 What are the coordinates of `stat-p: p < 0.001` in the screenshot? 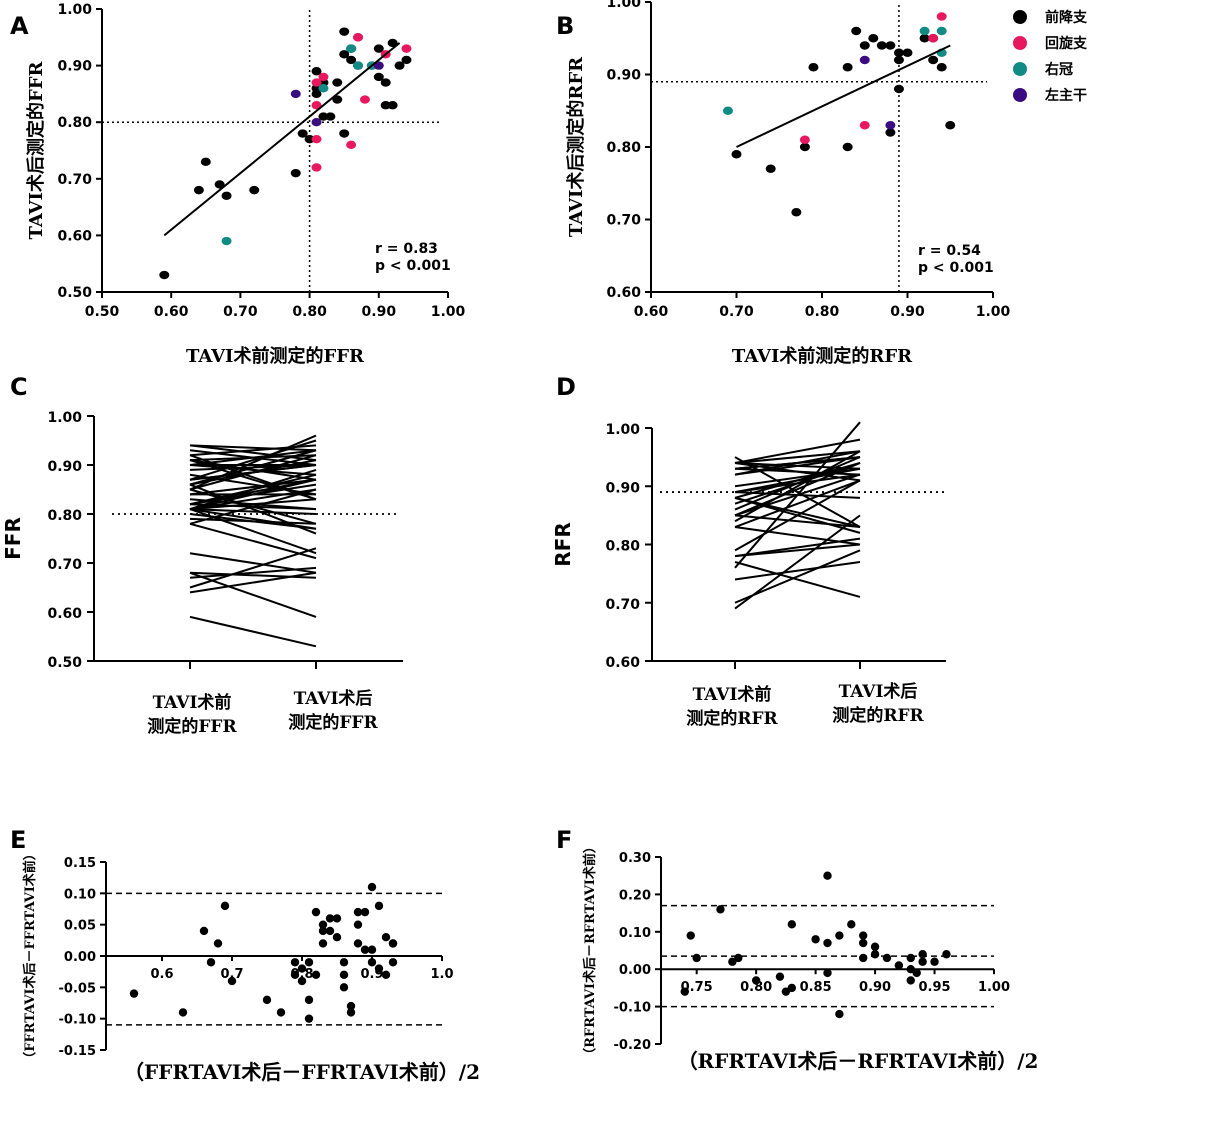 It's located at (956, 268).